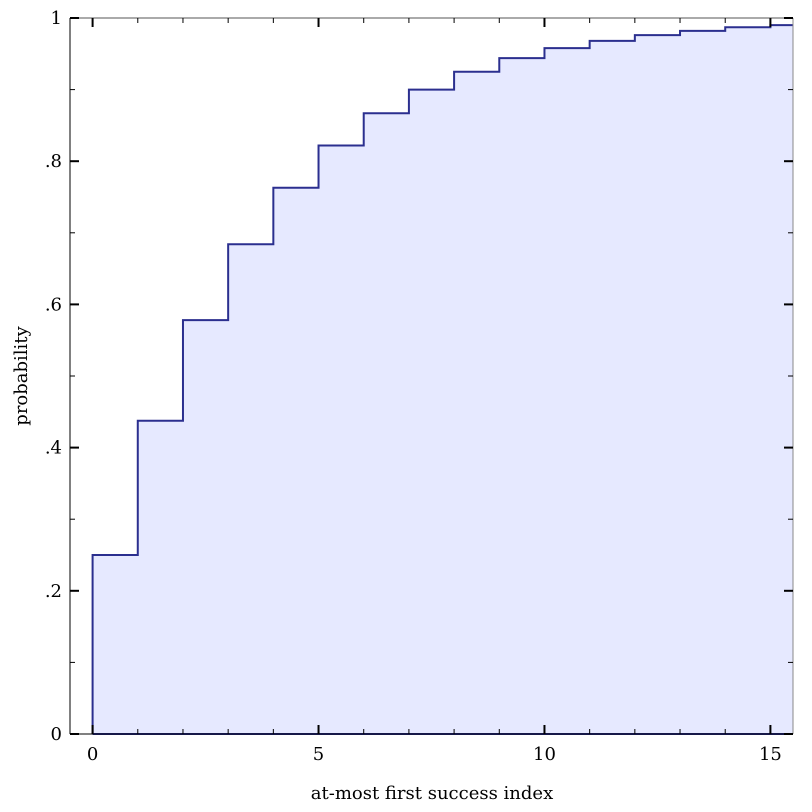  What do you see at coordinates (53, 376) in the screenshot?
I see `y-tick-labels: 0 .2 .4 .6 .8 1` at bounding box center [53, 376].